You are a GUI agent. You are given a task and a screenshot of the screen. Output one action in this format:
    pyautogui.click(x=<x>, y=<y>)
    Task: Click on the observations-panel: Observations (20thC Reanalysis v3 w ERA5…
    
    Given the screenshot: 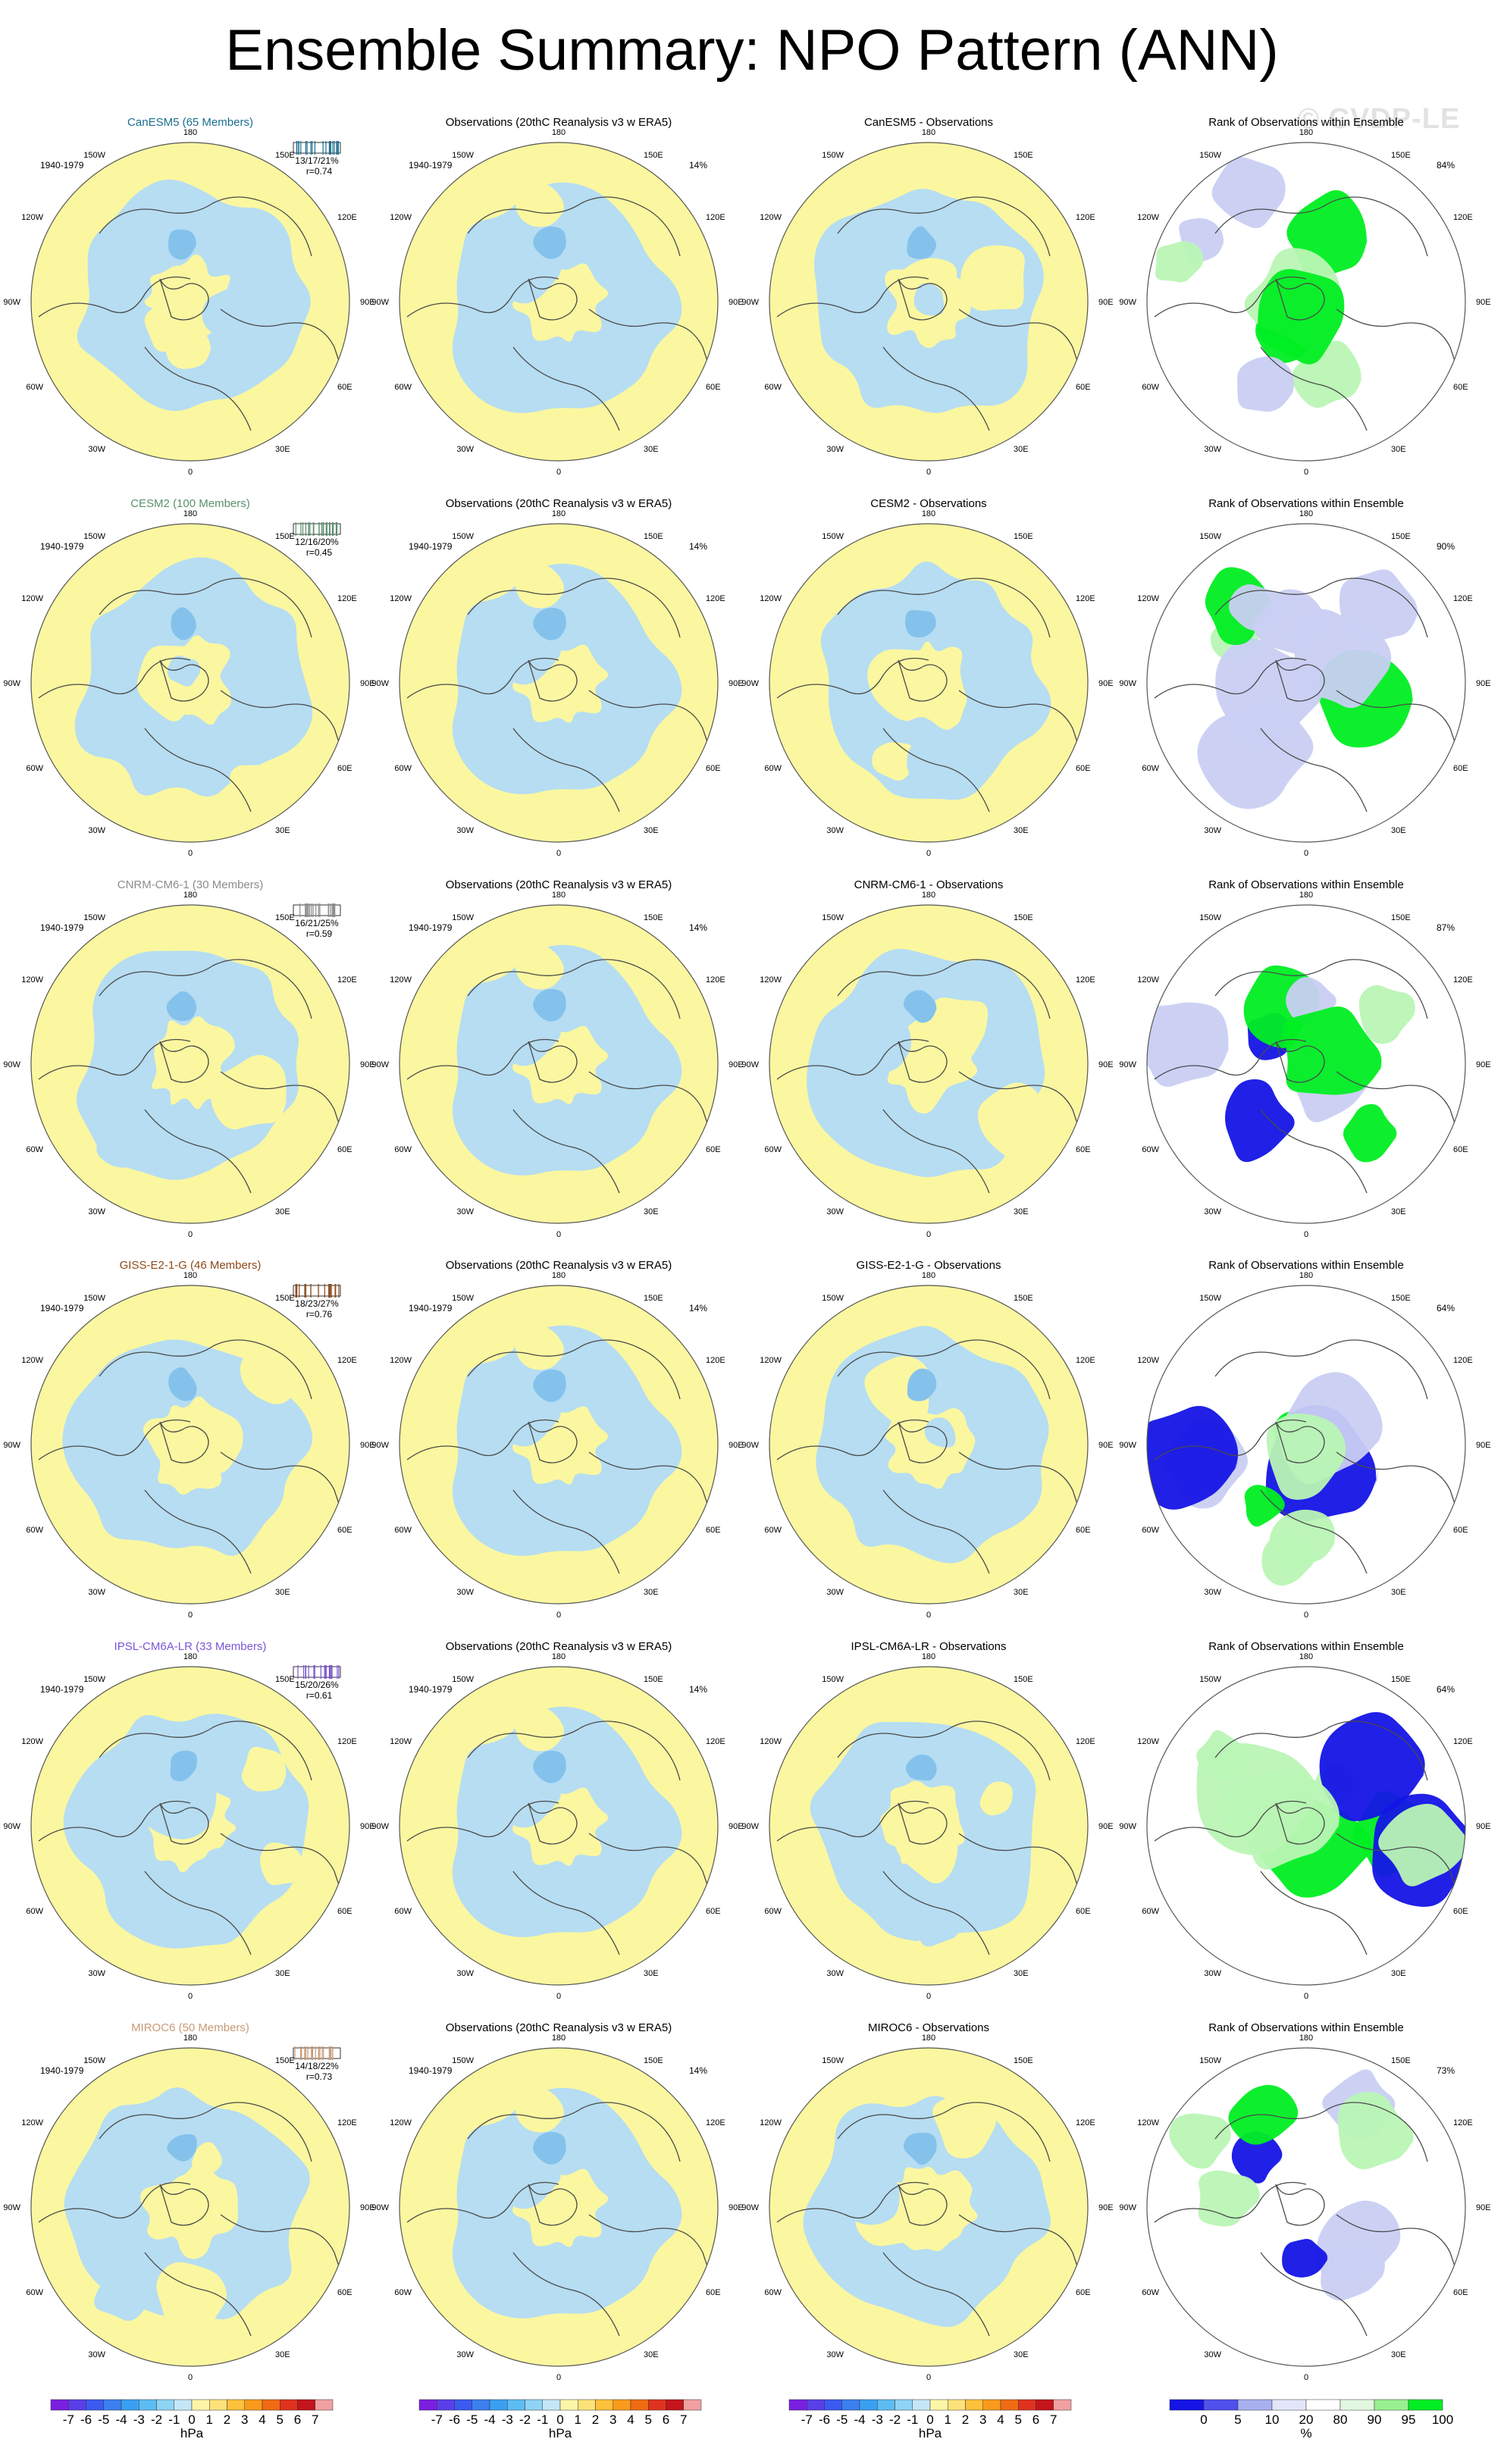 What is the action you would take?
    pyautogui.click(x=557, y=296)
    